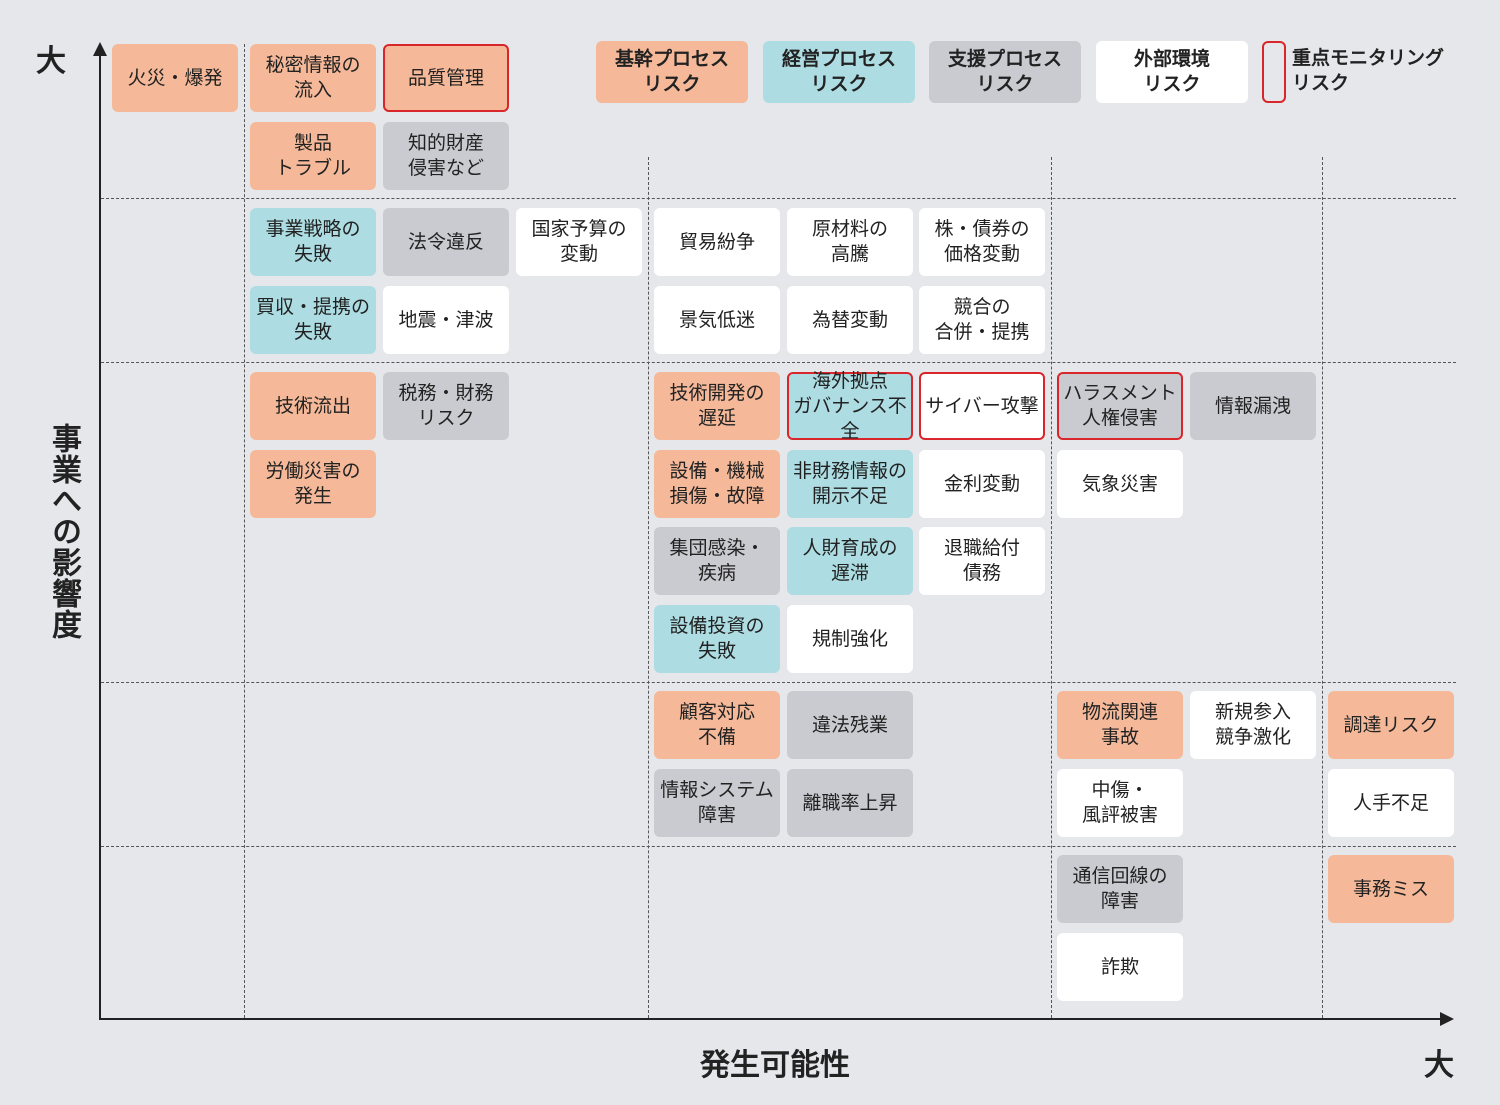 The width and height of the screenshot is (1500, 1105). Describe the element at coordinates (446, 406) in the screenshot. I see `risk-item: 税務・財務 リスク` at that location.